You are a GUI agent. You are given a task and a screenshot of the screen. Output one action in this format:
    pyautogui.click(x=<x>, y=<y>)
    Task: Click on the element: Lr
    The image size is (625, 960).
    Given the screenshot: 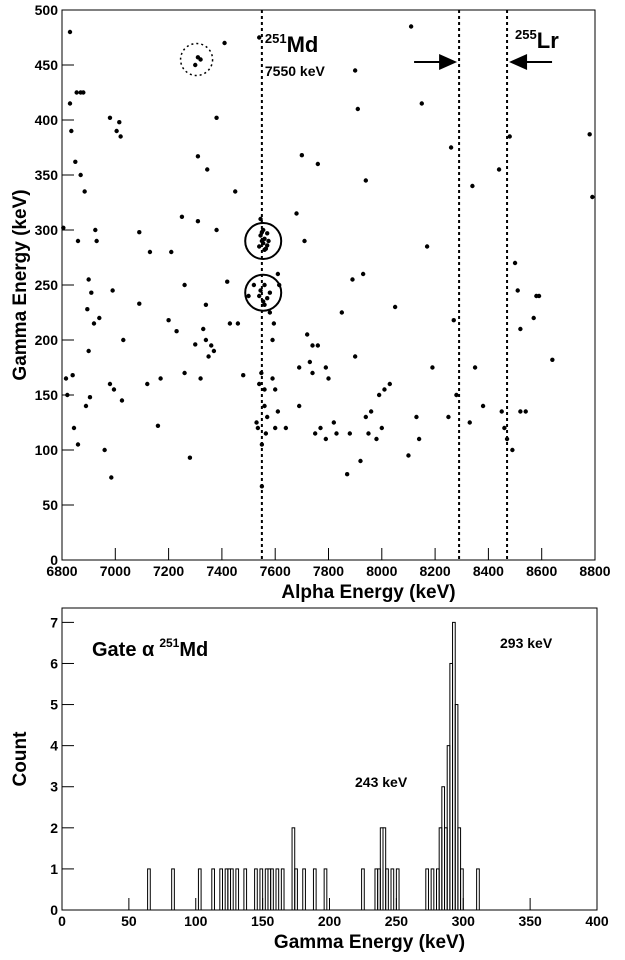 What is the action you would take?
    pyautogui.click(x=548, y=40)
    